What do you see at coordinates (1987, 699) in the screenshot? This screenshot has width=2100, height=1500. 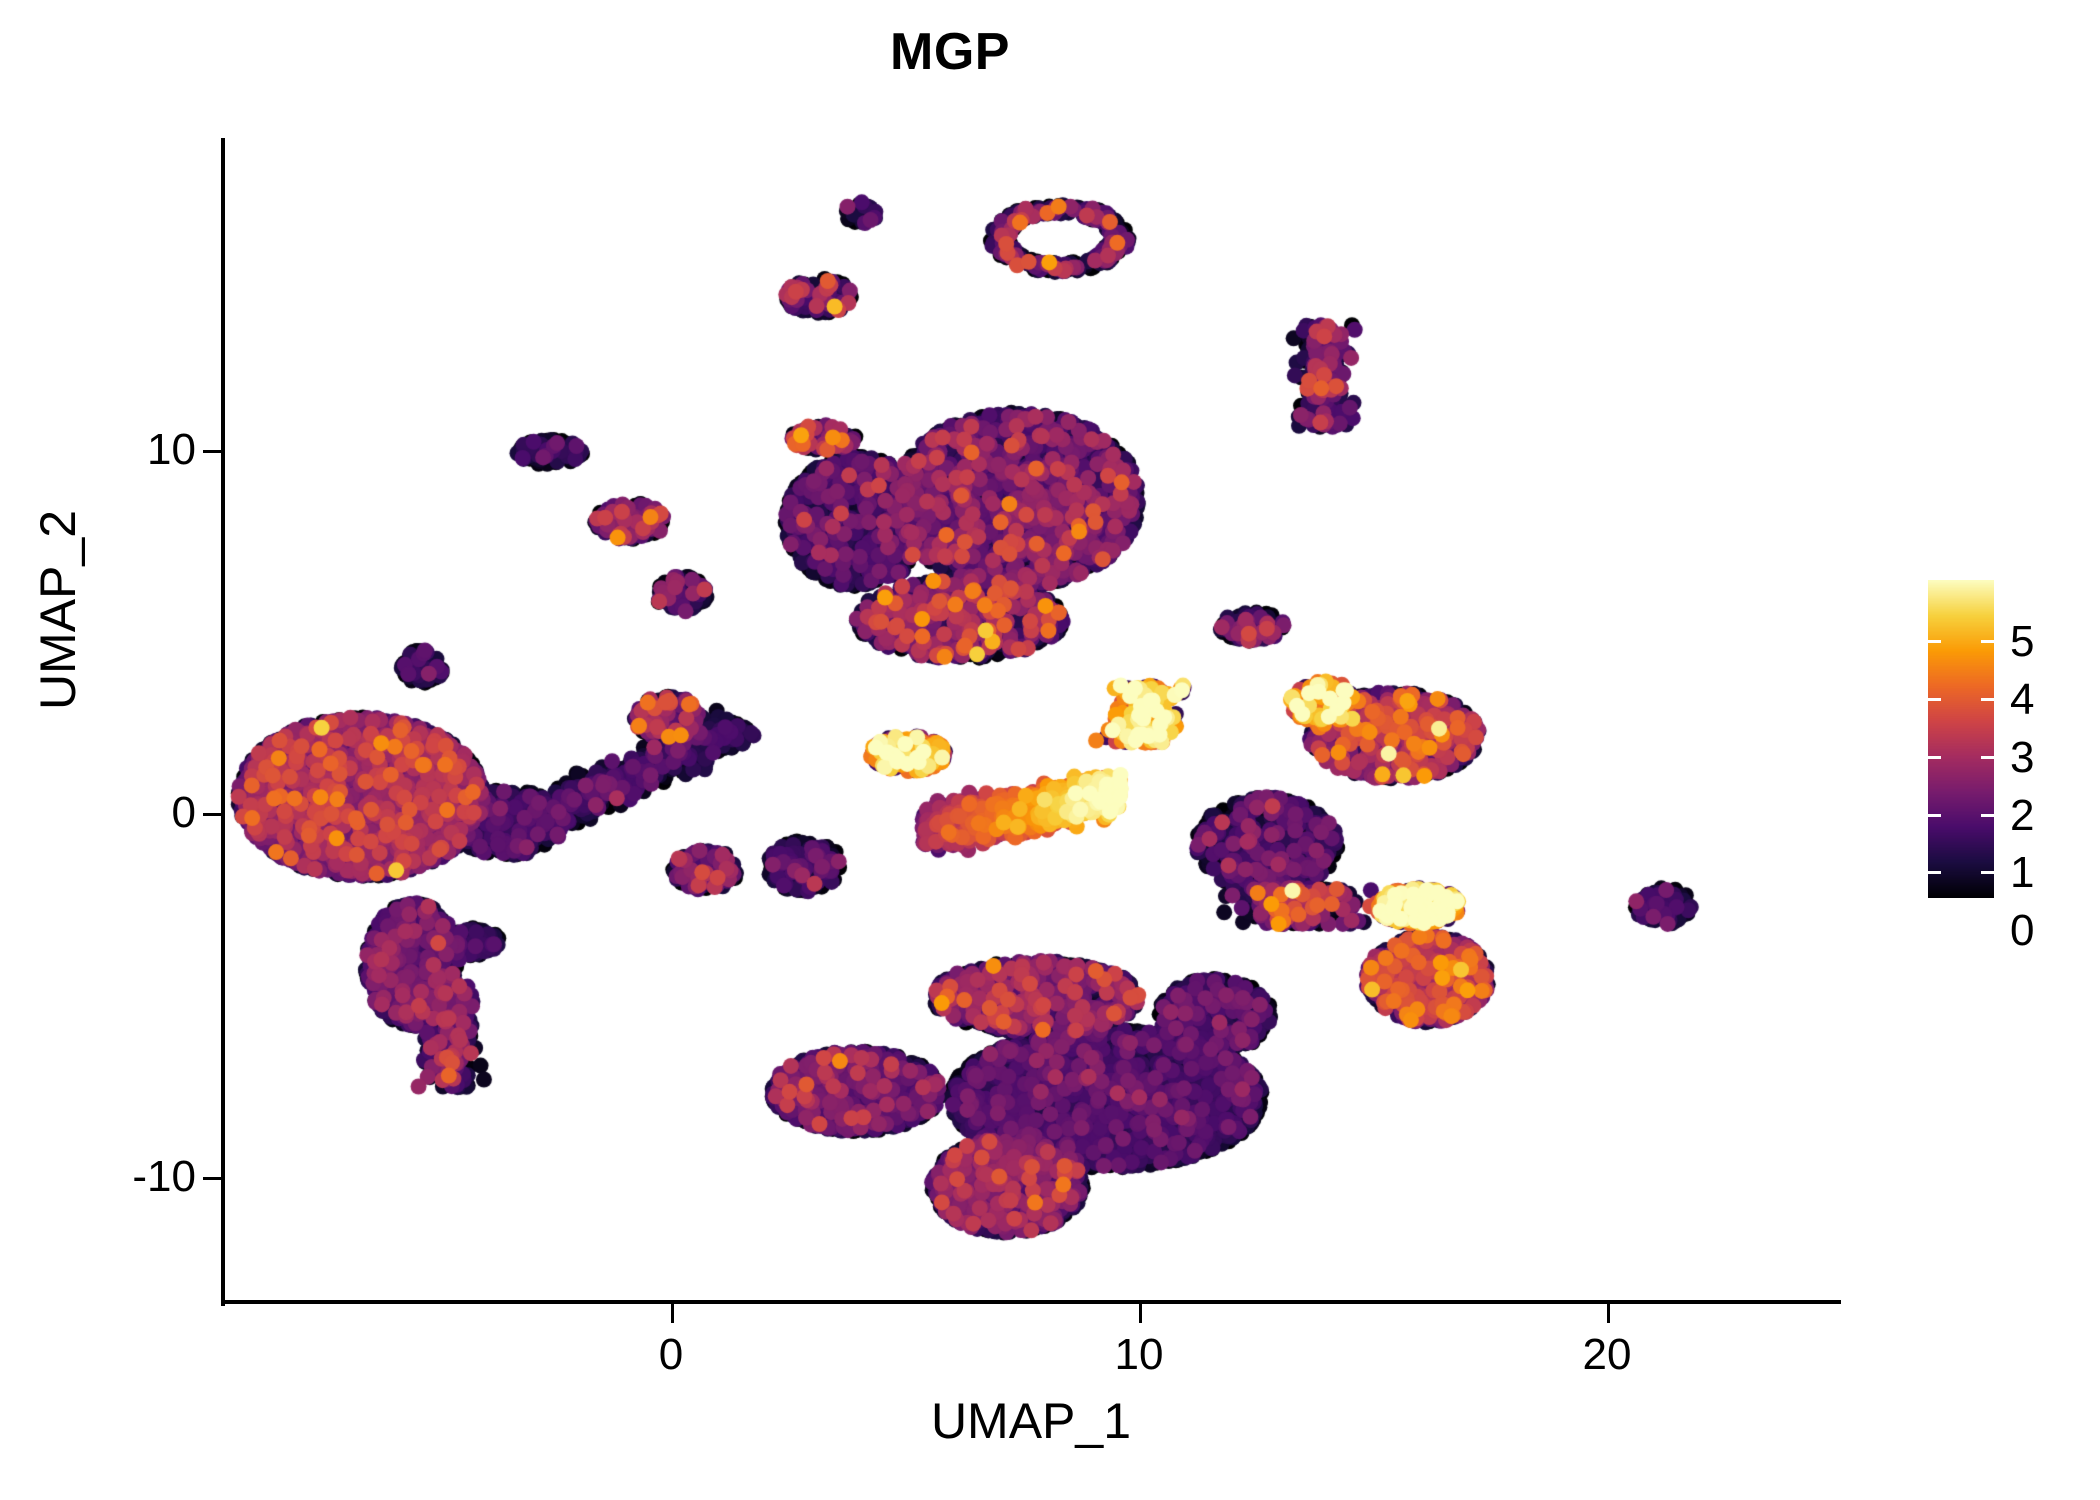 I see `colorbar-tick-4-right` at bounding box center [1987, 699].